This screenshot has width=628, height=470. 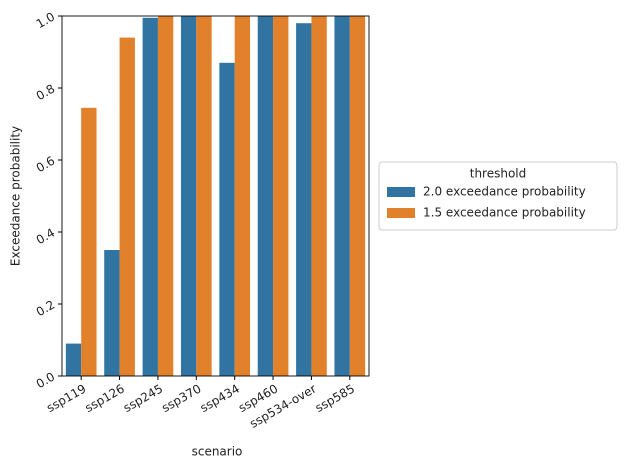 I want to click on x-tick-label: ssp434, so click(x=220, y=399).